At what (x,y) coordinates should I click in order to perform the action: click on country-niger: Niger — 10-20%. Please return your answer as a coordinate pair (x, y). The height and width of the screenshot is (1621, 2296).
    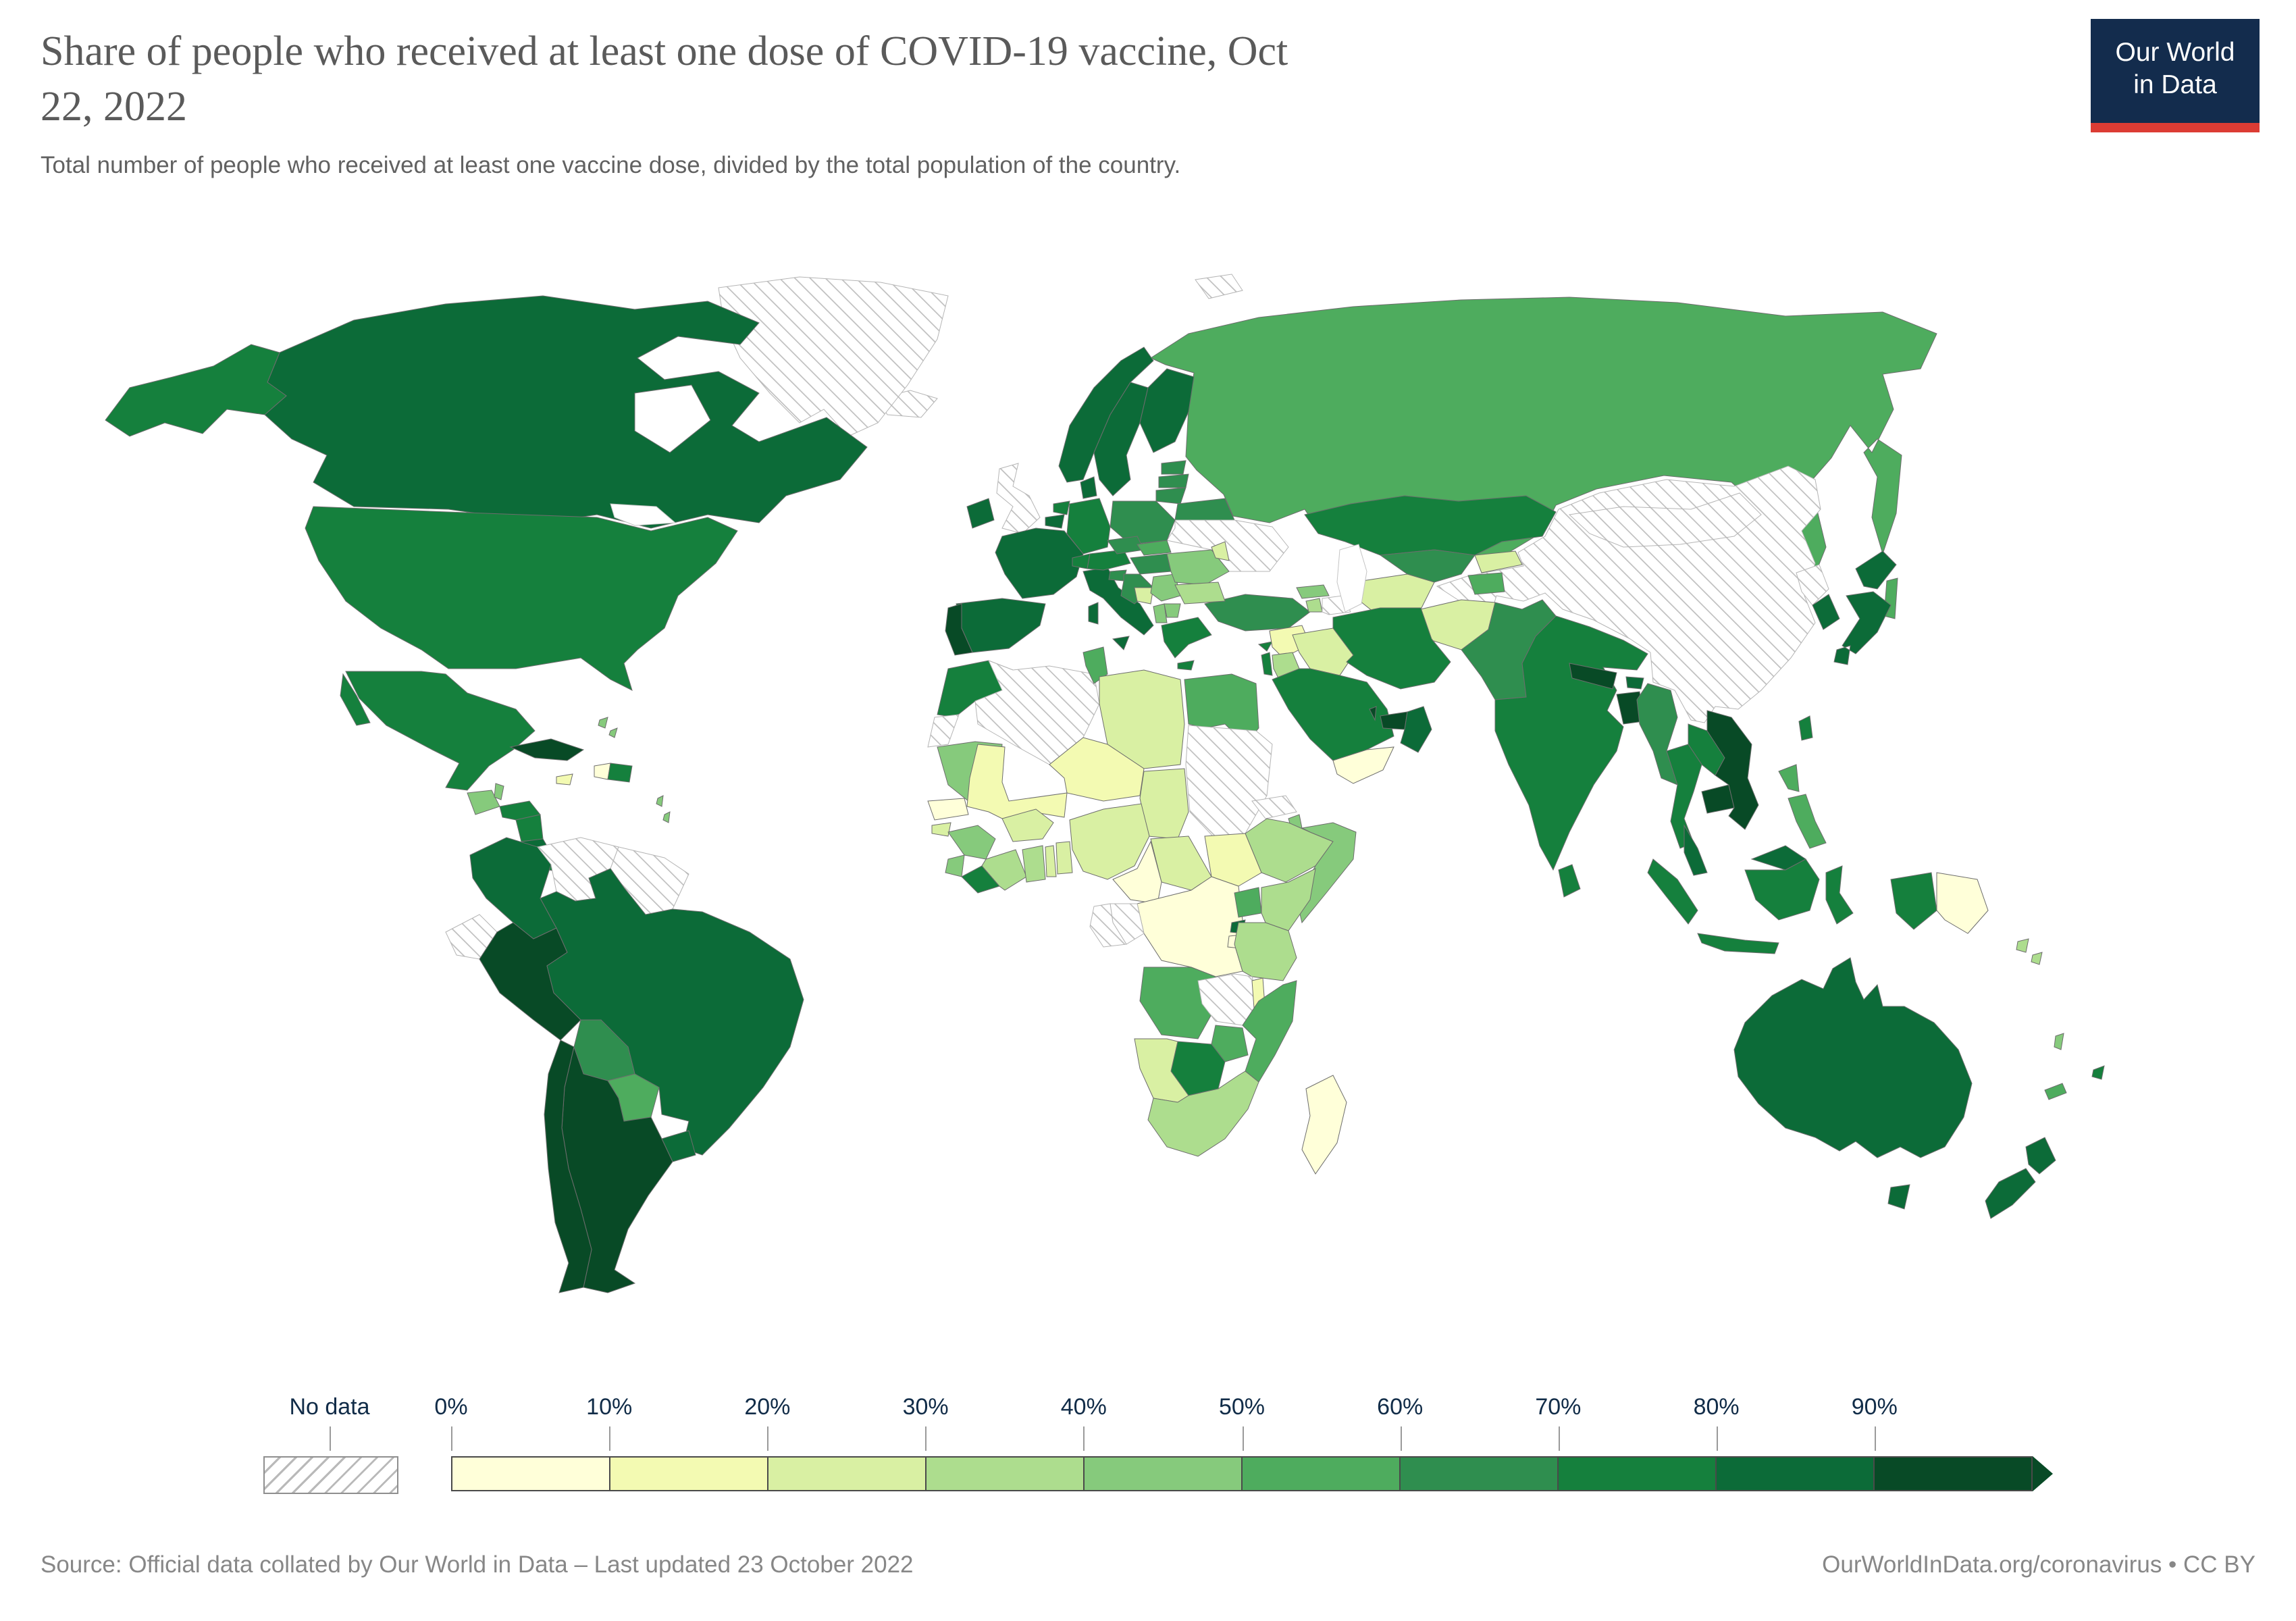
    Looking at the image, I should click on (1097, 769).